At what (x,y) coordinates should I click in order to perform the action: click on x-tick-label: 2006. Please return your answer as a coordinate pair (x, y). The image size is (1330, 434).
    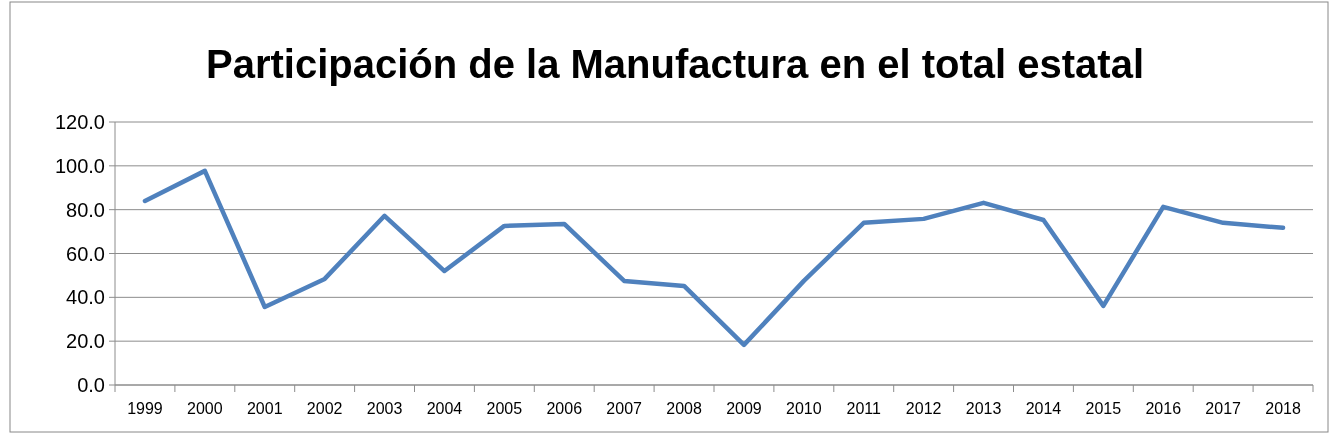
    Looking at the image, I should click on (564, 408).